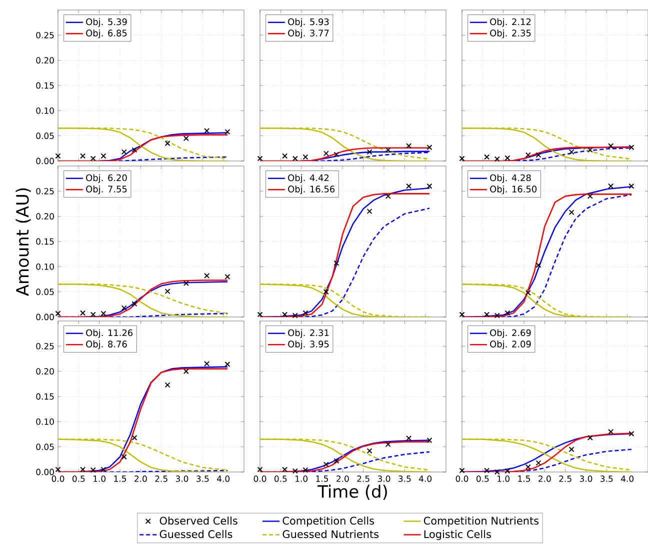 Image resolution: width=648 pixels, height=548 pixels. I want to click on legend-label: Obj. 2.35, so click(510, 34).